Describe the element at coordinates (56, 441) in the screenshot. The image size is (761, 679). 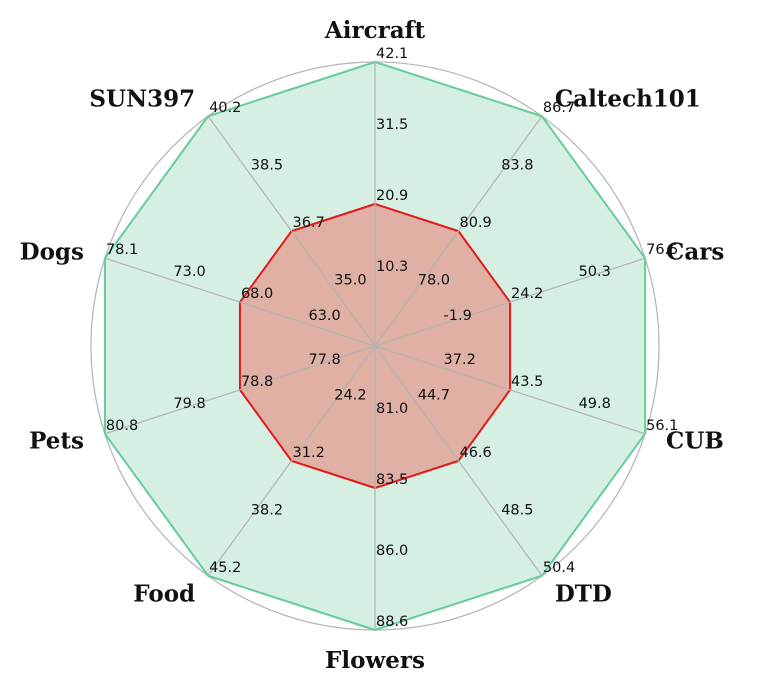
I see `axis-label-pets: Pets` at that location.